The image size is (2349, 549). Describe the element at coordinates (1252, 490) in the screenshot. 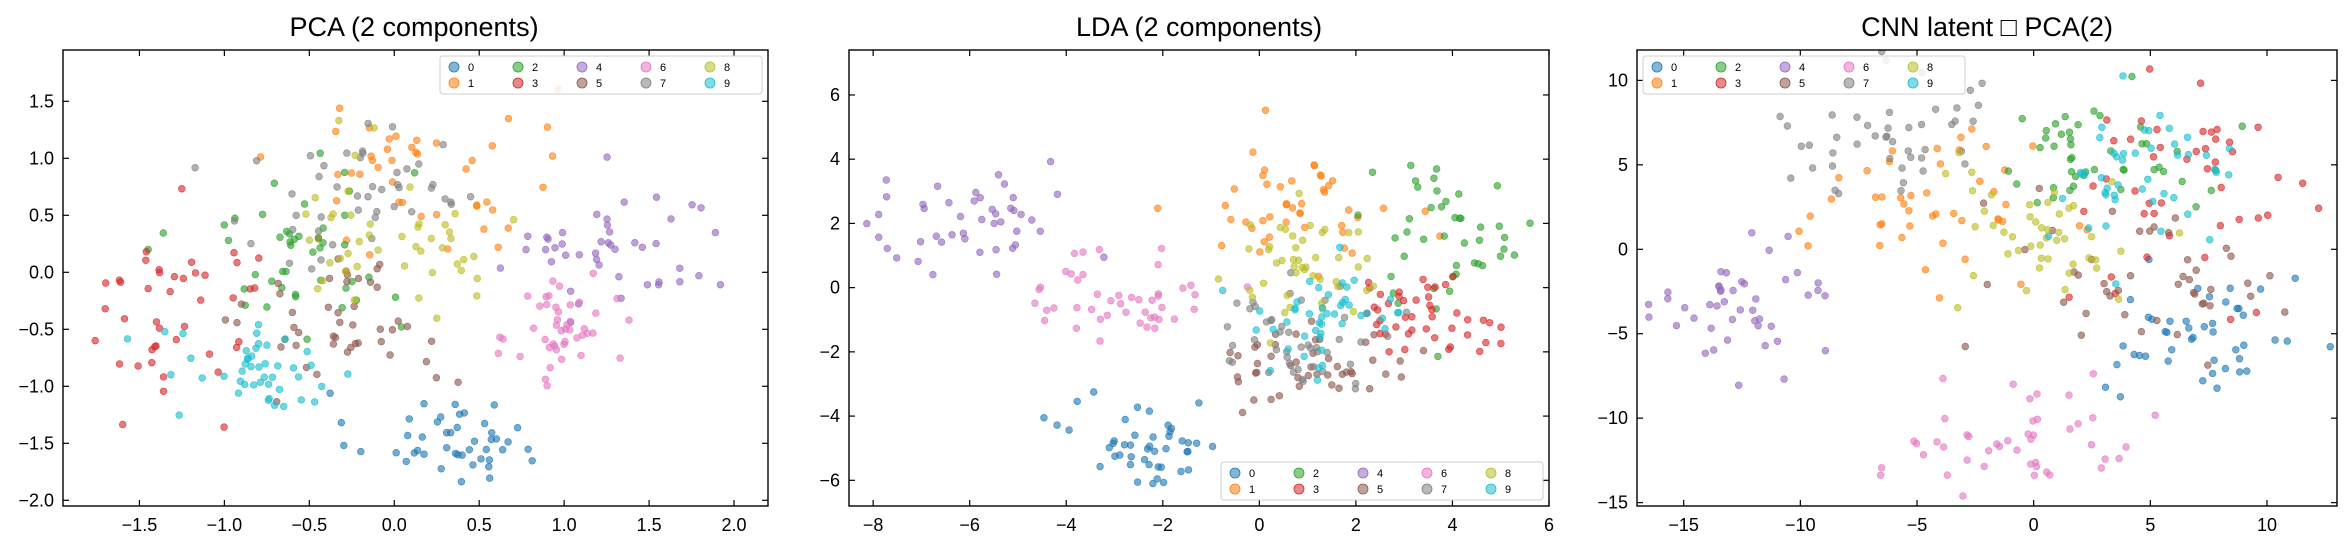

I see `legend-label: 1` at that location.